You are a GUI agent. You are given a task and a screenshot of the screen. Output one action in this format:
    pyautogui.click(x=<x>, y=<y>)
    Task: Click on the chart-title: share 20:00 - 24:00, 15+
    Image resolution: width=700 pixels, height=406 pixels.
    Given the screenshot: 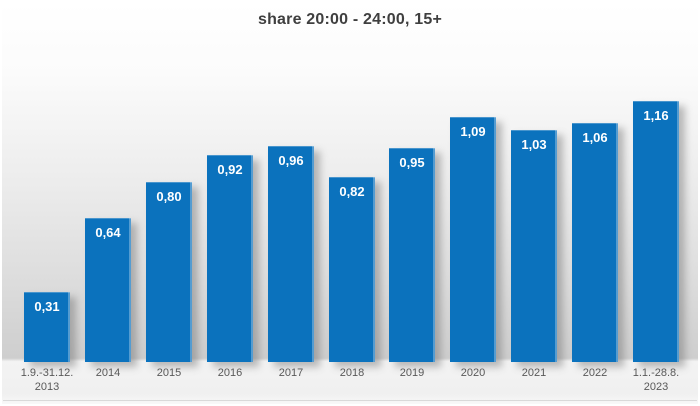 What is the action you would take?
    pyautogui.click(x=350, y=19)
    